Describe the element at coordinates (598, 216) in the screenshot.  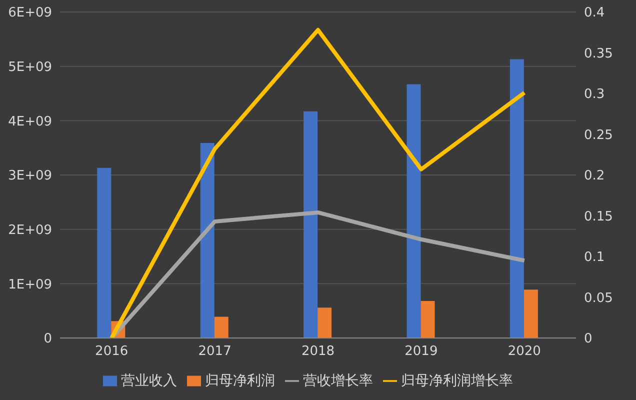
I see `y2-tick-label: 0.15` at that location.